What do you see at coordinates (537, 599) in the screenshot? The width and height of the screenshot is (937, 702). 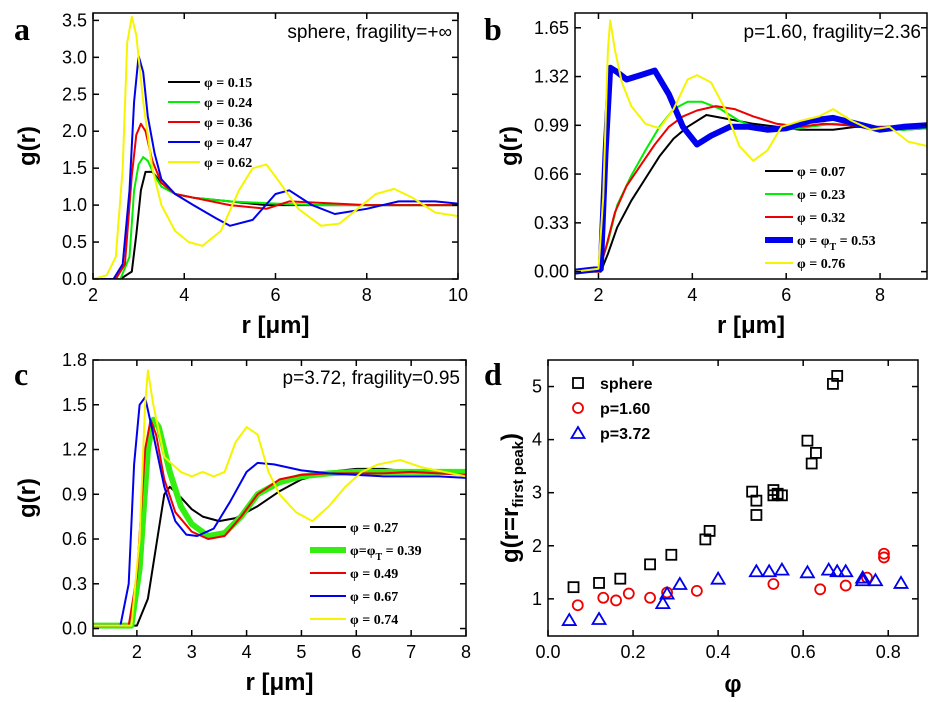 I see `panel-d-ytick-label: 1` at bounding box center [537, 599].